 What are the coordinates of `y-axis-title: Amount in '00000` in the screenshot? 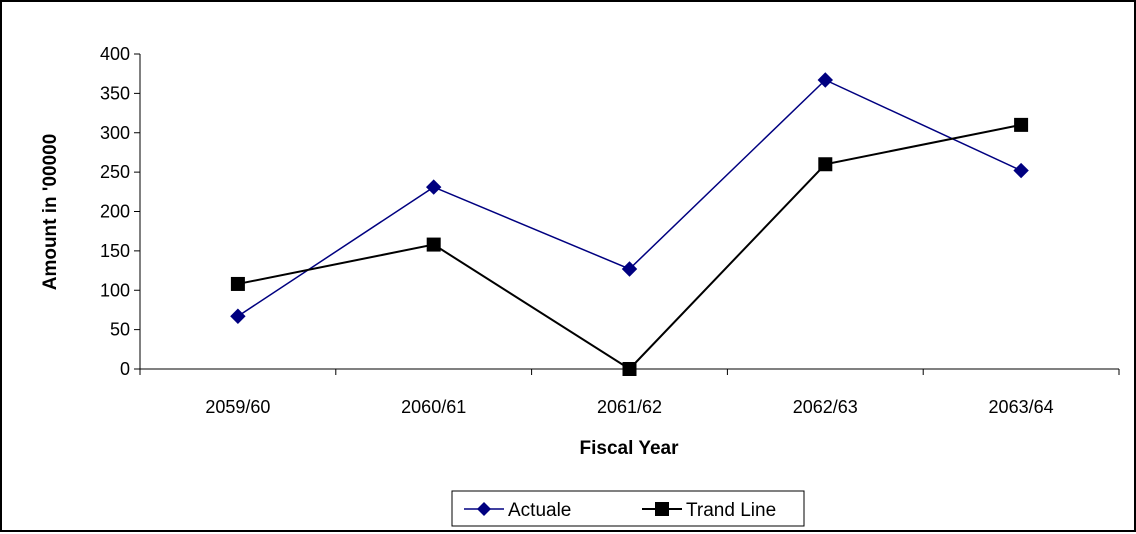 It's located at (50, 212).